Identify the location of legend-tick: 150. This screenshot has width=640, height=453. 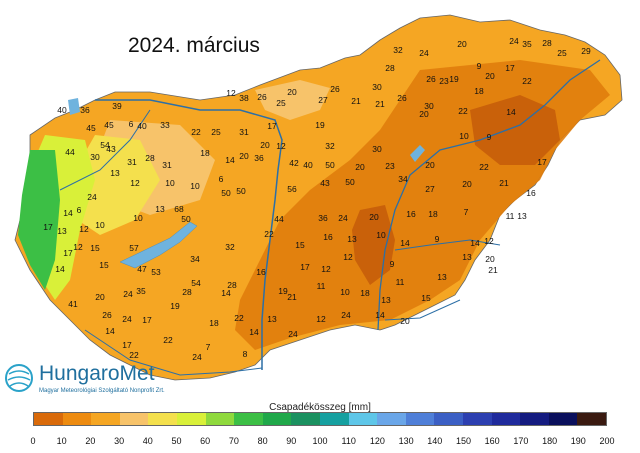
(463, 441).